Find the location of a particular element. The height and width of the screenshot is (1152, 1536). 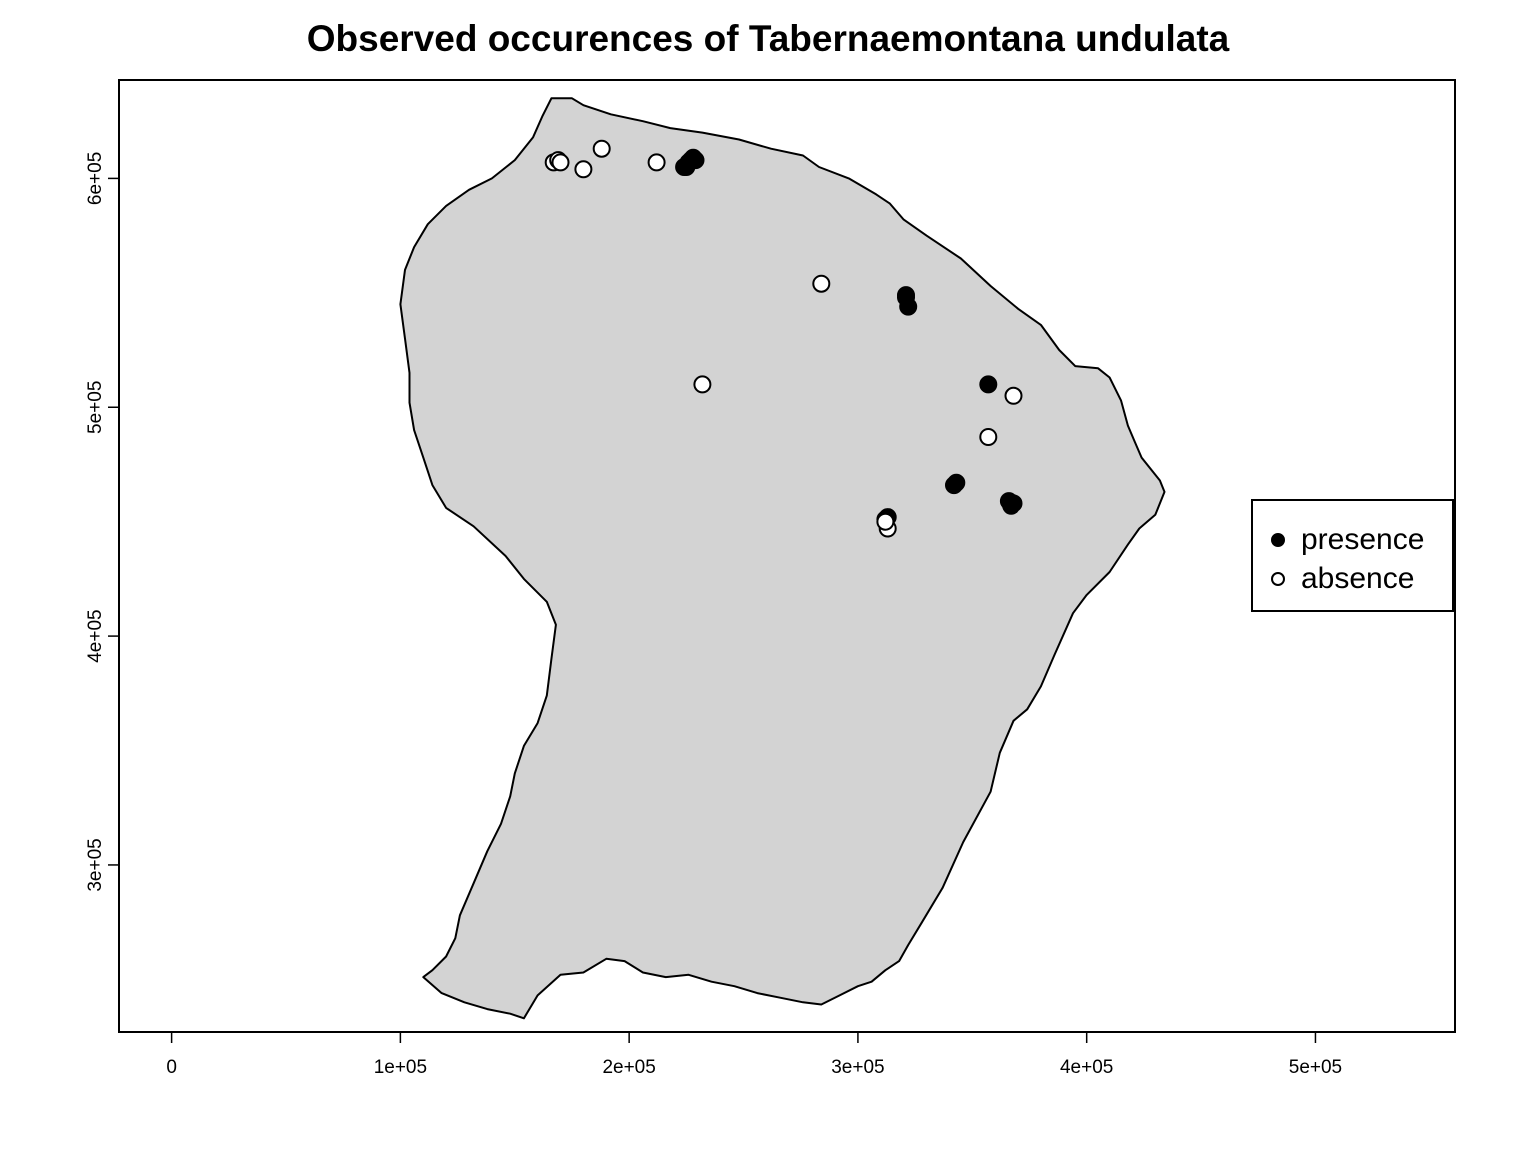

y-tick-label: 5e+05 is located at coordinates (95, 407).